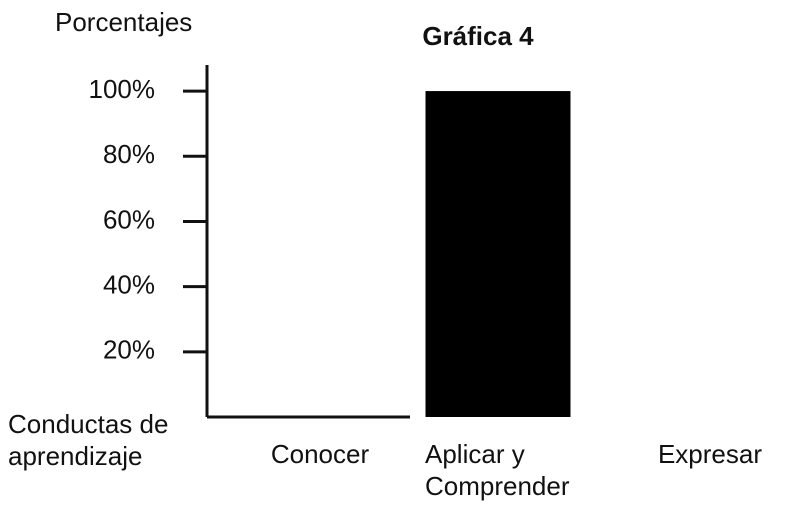  What do you see at coordinates (320, 454) in the screenshot?
I see `x-tick-label: Conocer` at bounding box center [320, 454].